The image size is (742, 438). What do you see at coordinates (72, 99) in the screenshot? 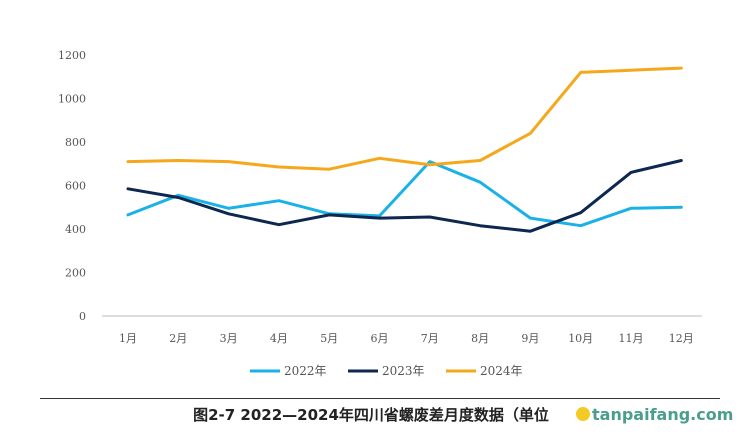
I see `y-tick-label: 1000` at bounding box center [72, 99].